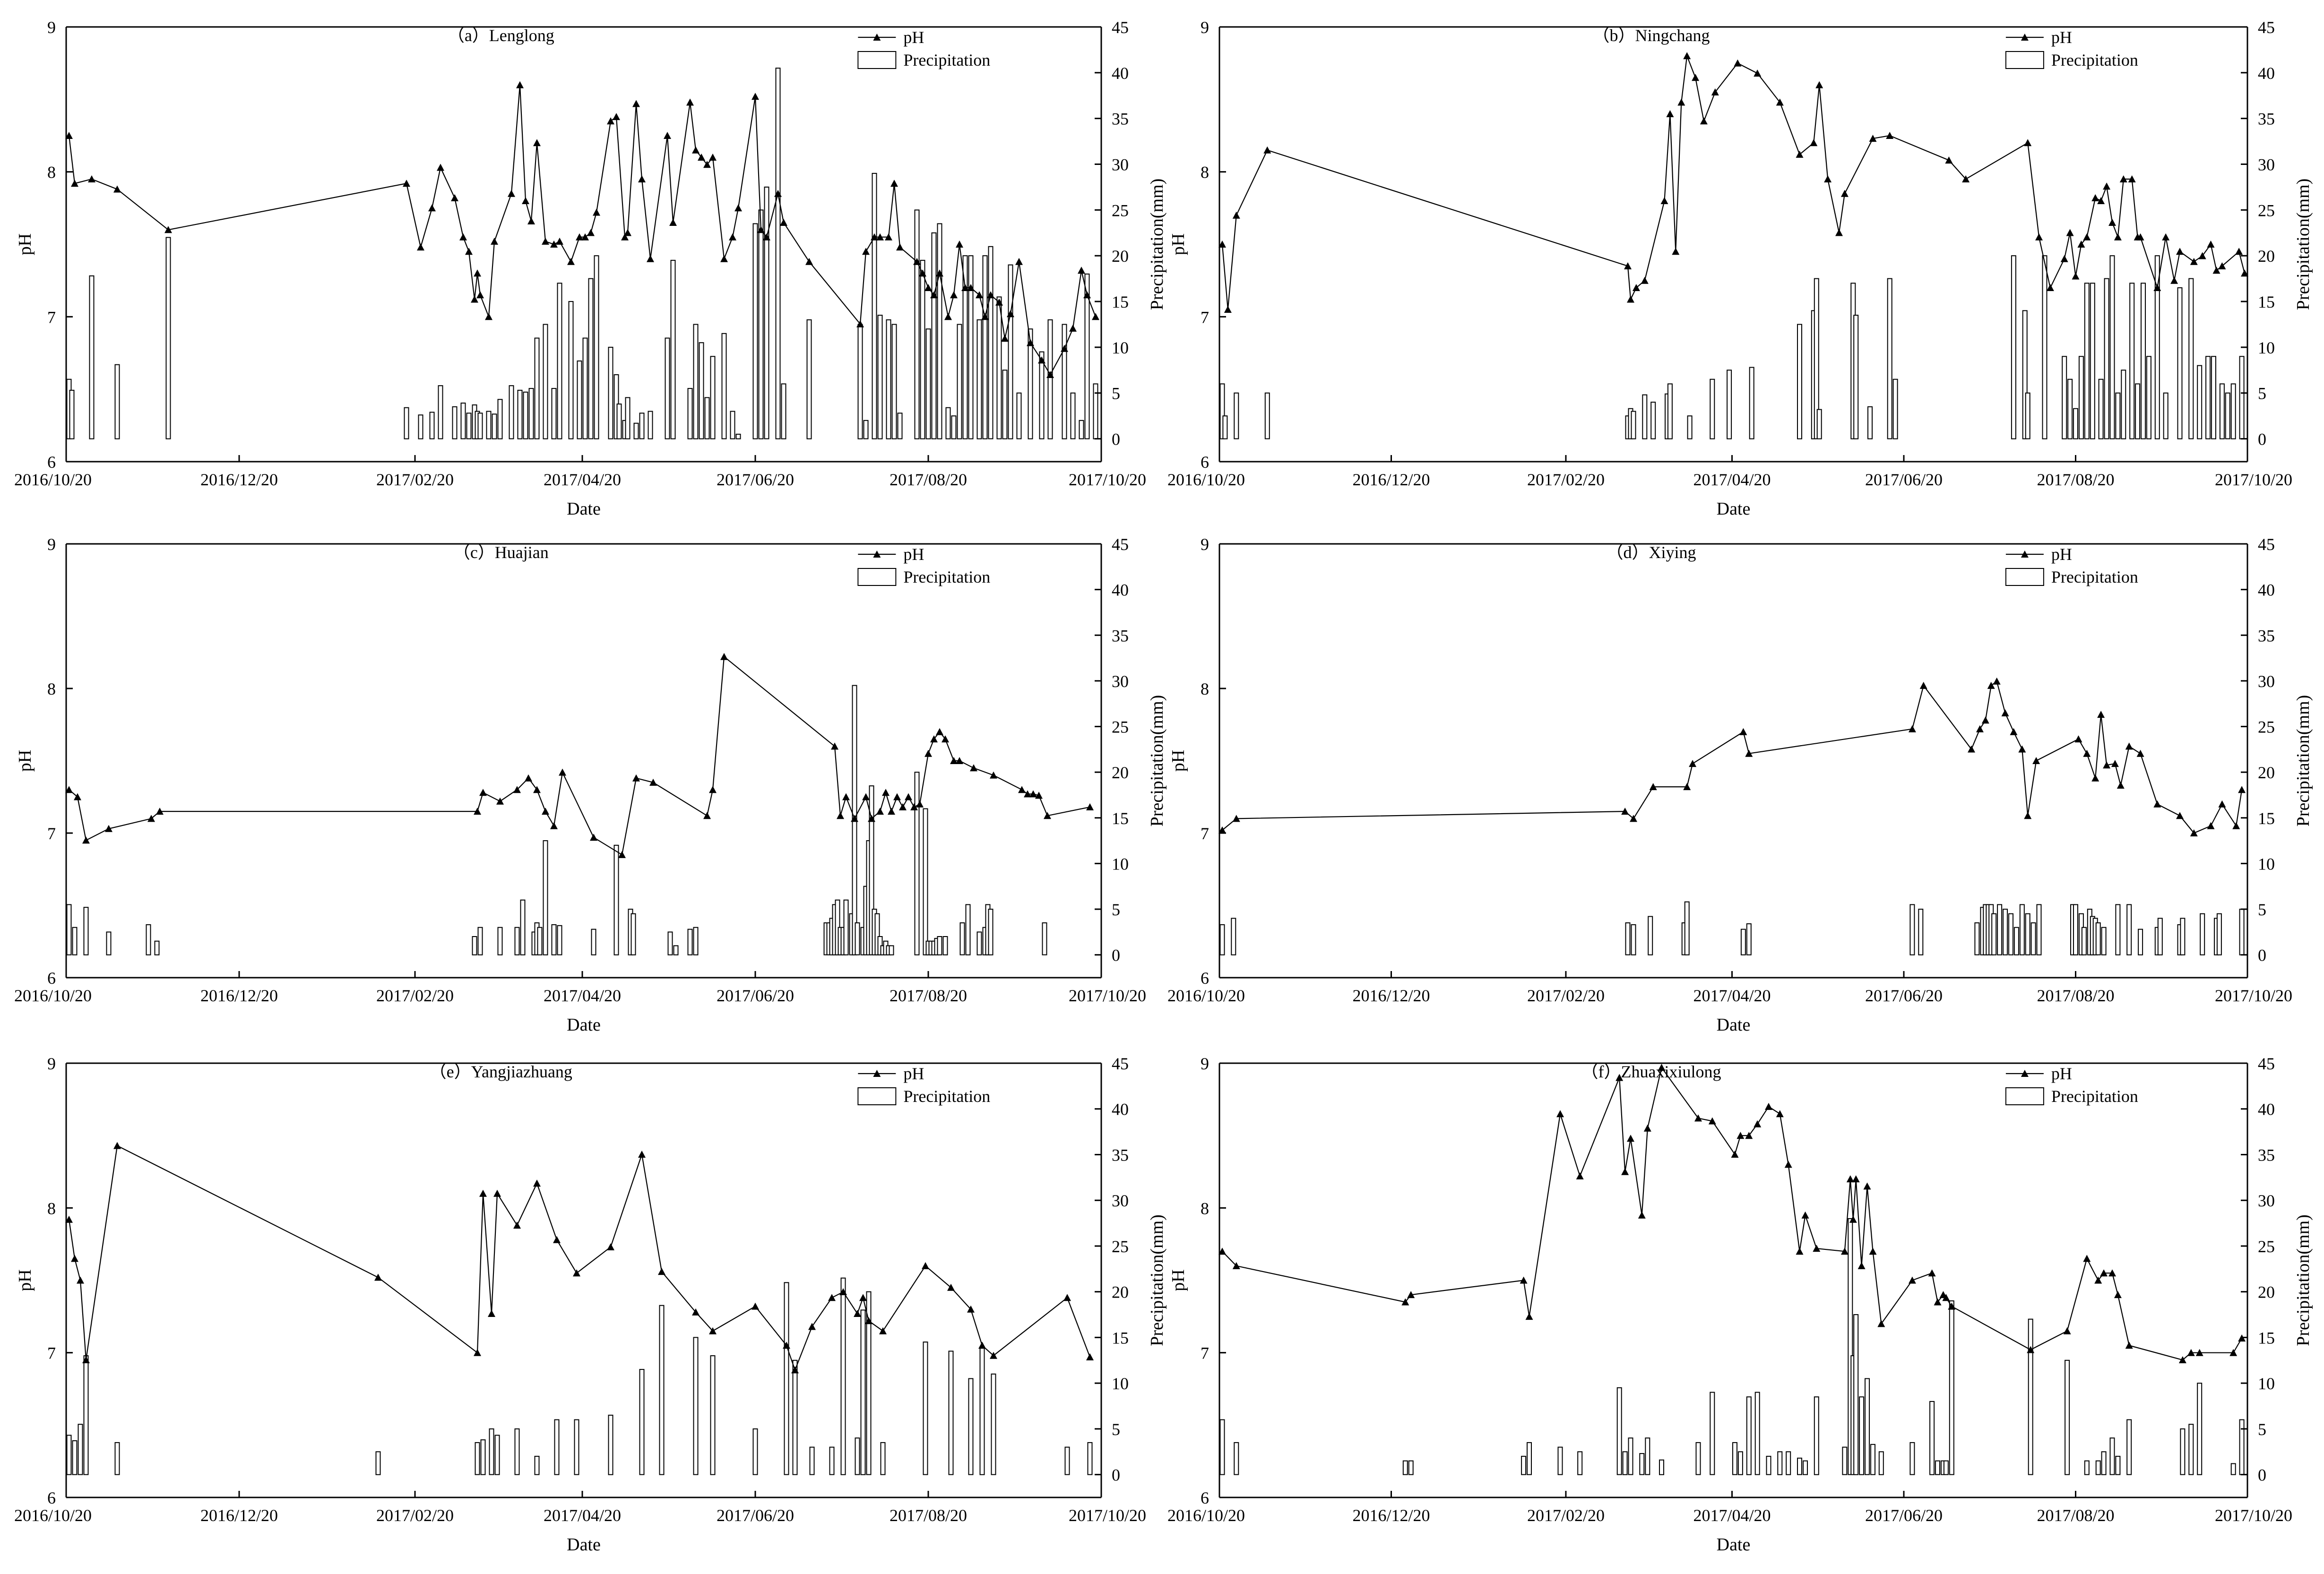 The height and width of the screenshot is (1574, 2324). I want to click on y-left-tick-label: 9, so click(52, 1063).